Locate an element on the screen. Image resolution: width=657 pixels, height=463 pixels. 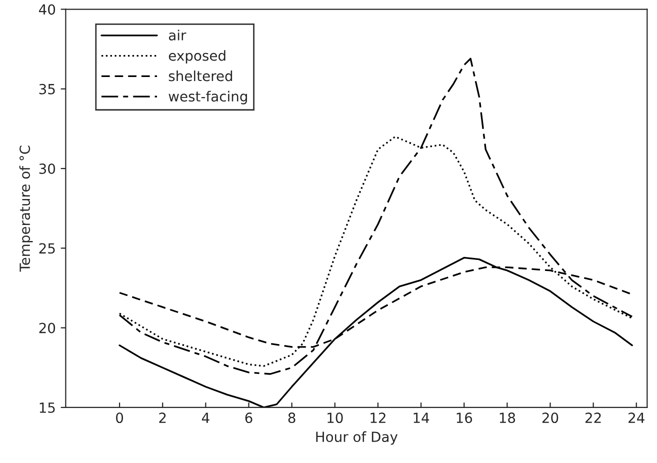
x-tick-label: 14 is located at coordinates (422, 417).